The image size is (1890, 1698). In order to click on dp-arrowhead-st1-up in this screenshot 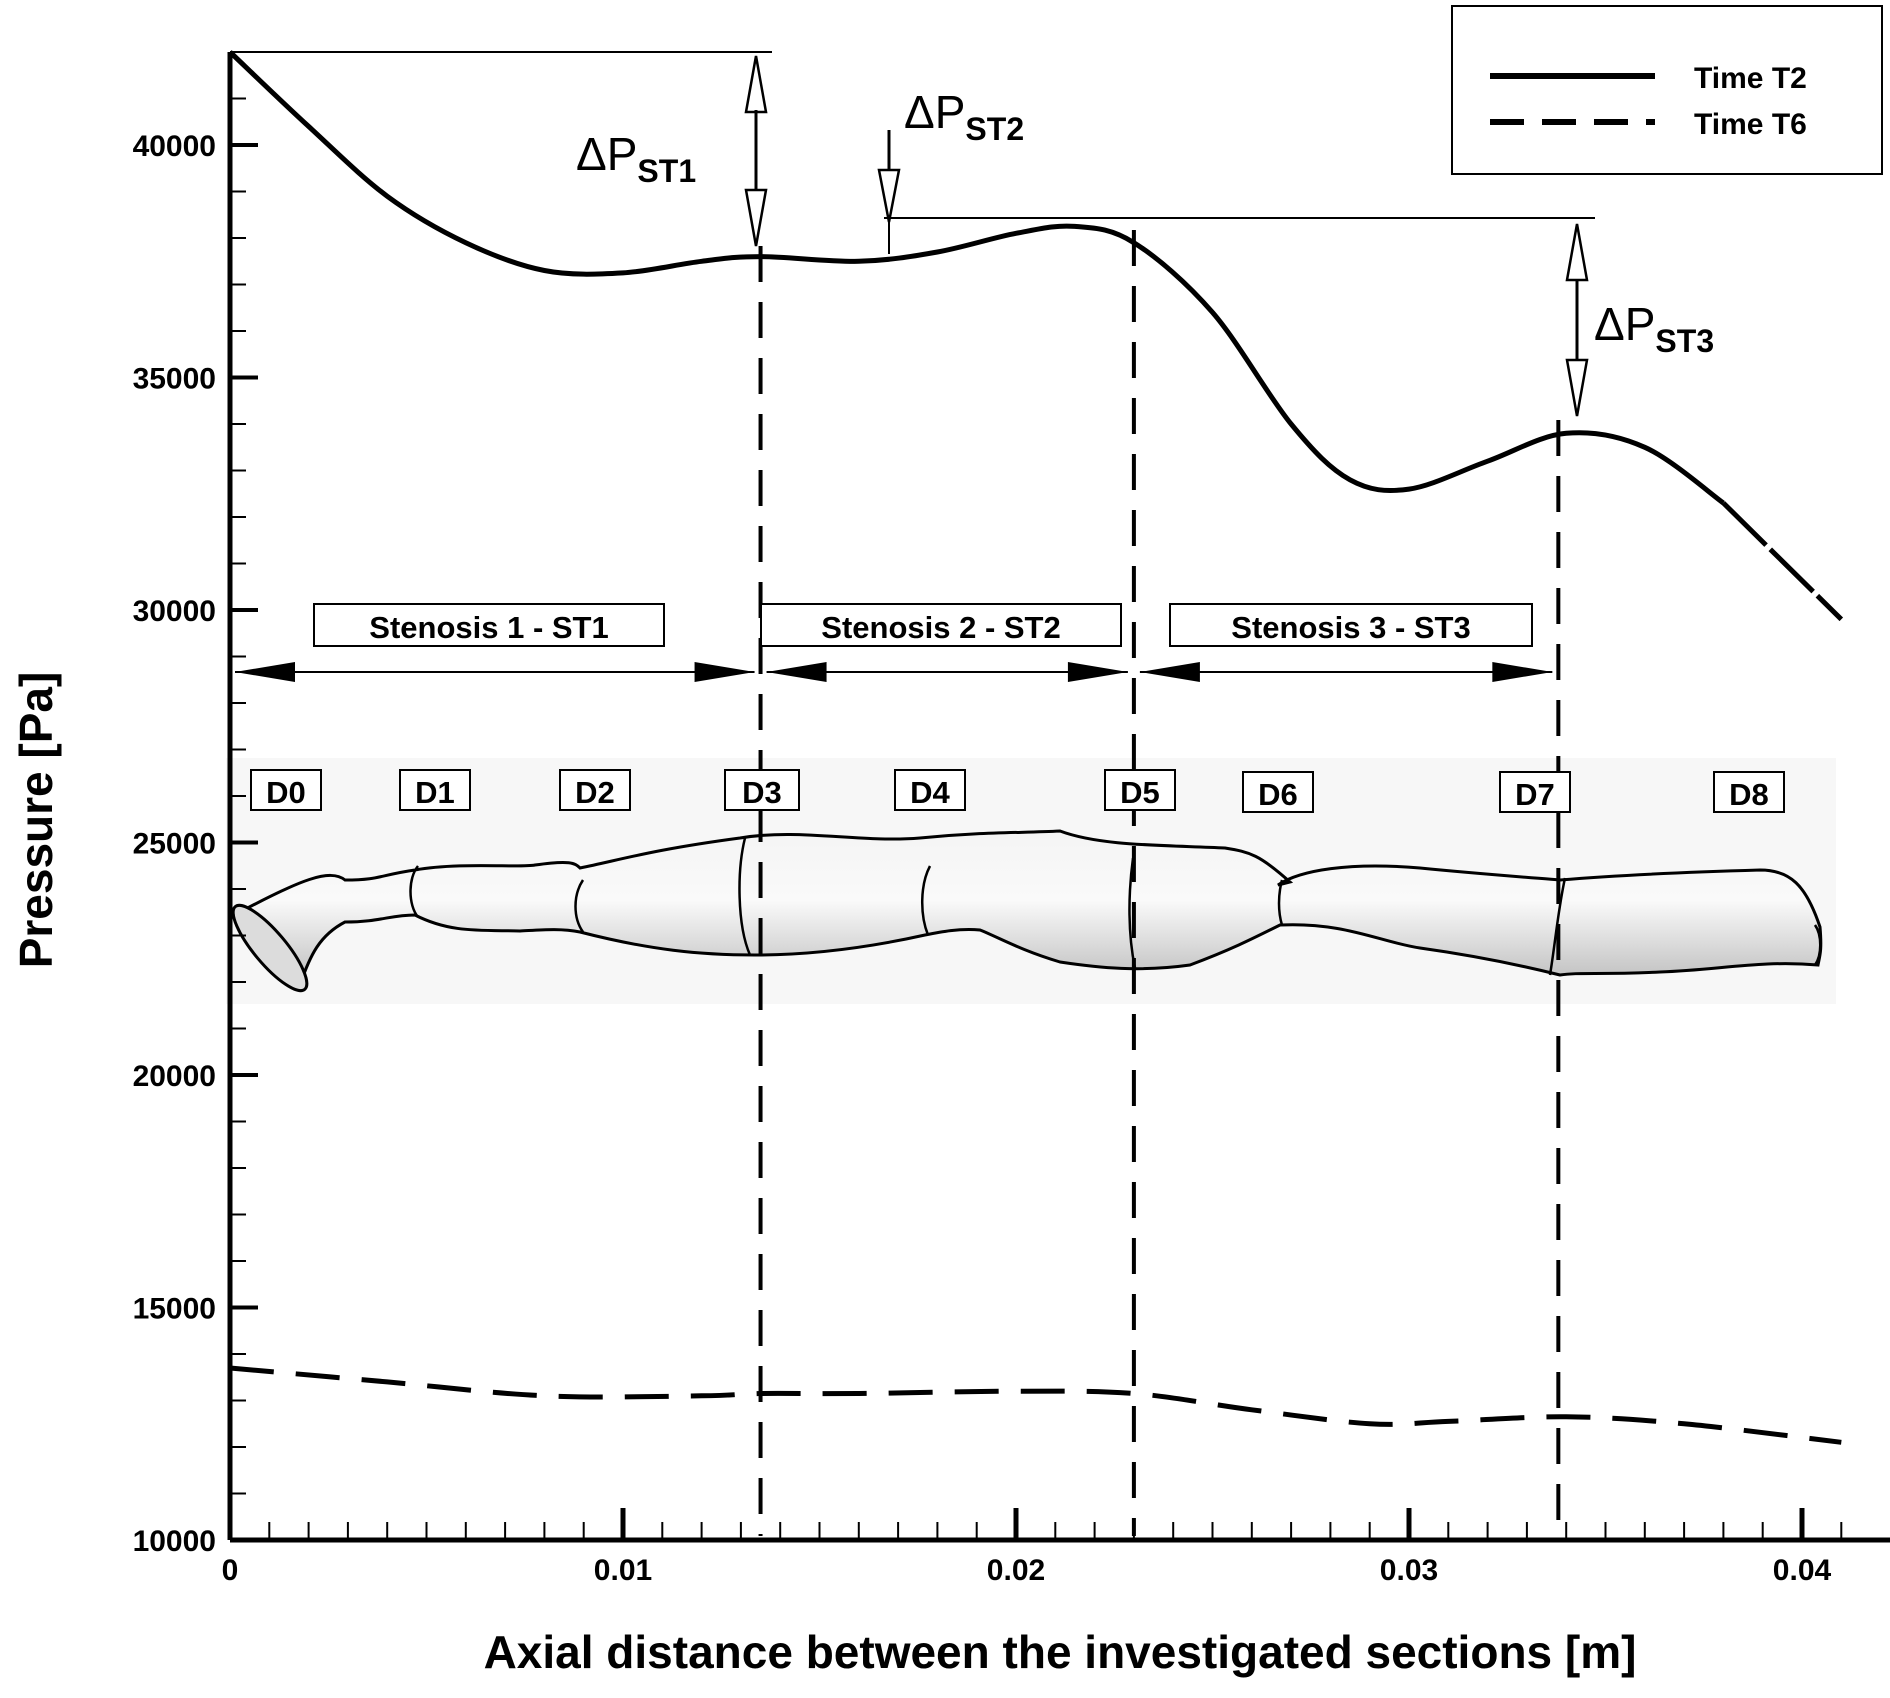, I will do `click(756, 84)`.